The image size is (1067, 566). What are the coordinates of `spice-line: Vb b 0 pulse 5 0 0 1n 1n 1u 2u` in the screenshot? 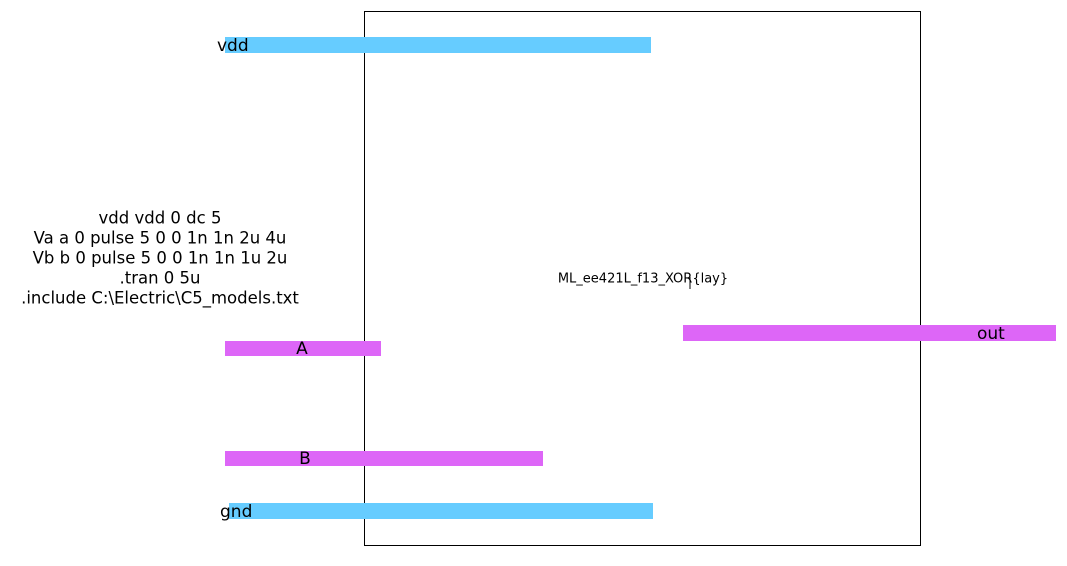 It's located at (160, 258).